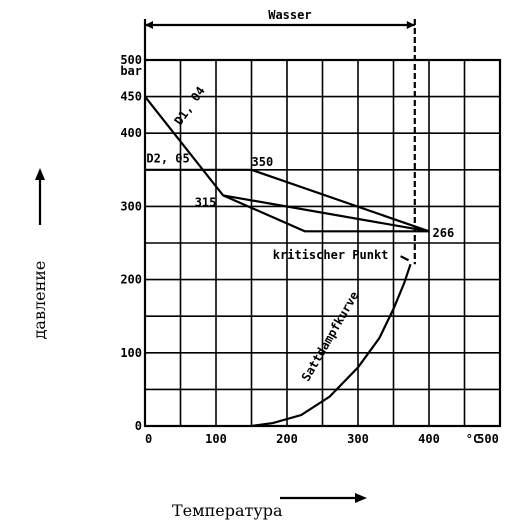 The height and width of the screenshot is (532, 512). What do you see at coordinates (167, 158) in the screenshot?
I see `annotation-label: D2, 05` at bounding box center [167, 158].